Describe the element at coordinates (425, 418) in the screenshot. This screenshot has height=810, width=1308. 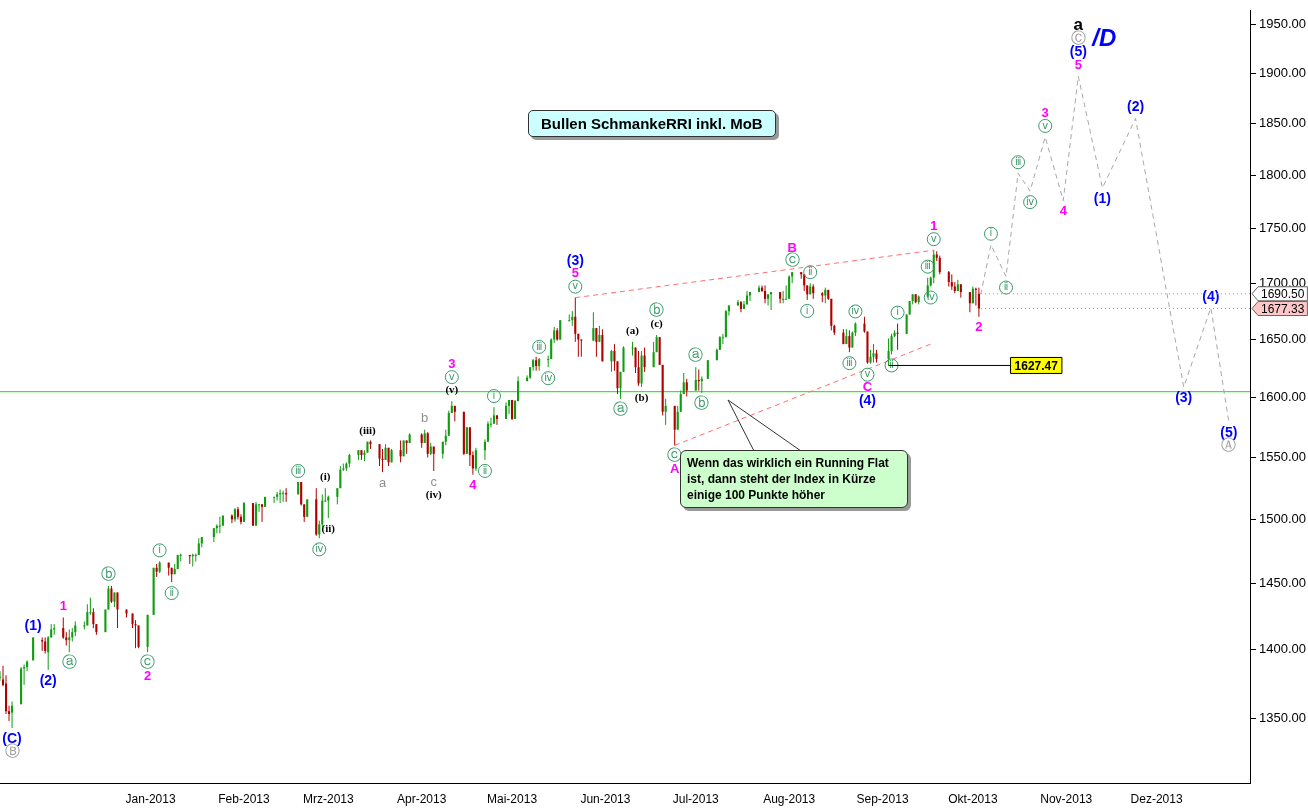
I see `annotation: b` at that location.